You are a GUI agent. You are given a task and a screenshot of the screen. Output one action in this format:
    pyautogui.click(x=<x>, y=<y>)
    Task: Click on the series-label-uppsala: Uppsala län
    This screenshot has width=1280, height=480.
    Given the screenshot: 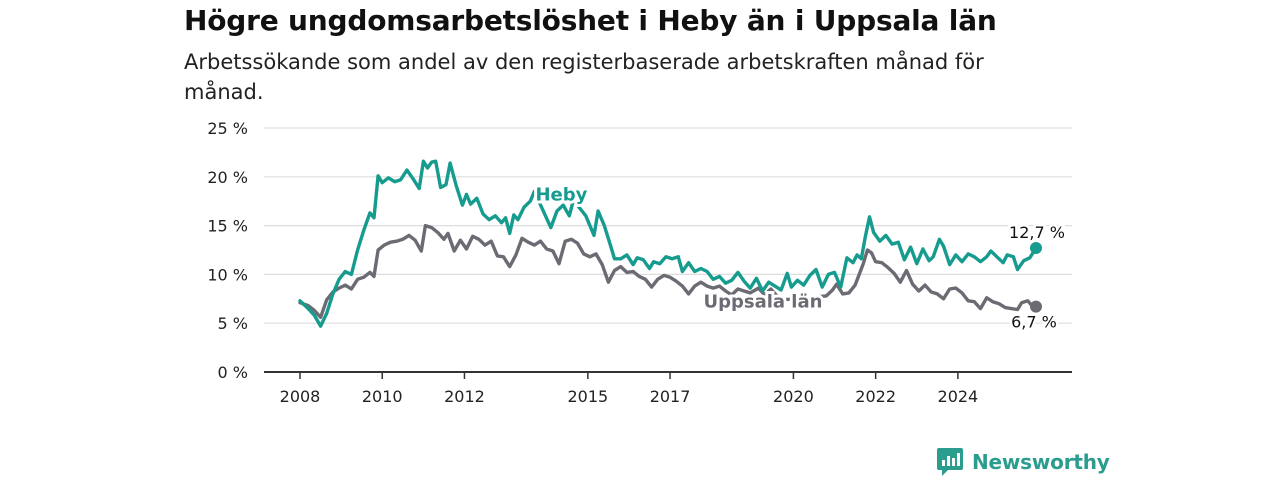 What is the action you would take?
    pyautogui.click(x=762, y=302)
    